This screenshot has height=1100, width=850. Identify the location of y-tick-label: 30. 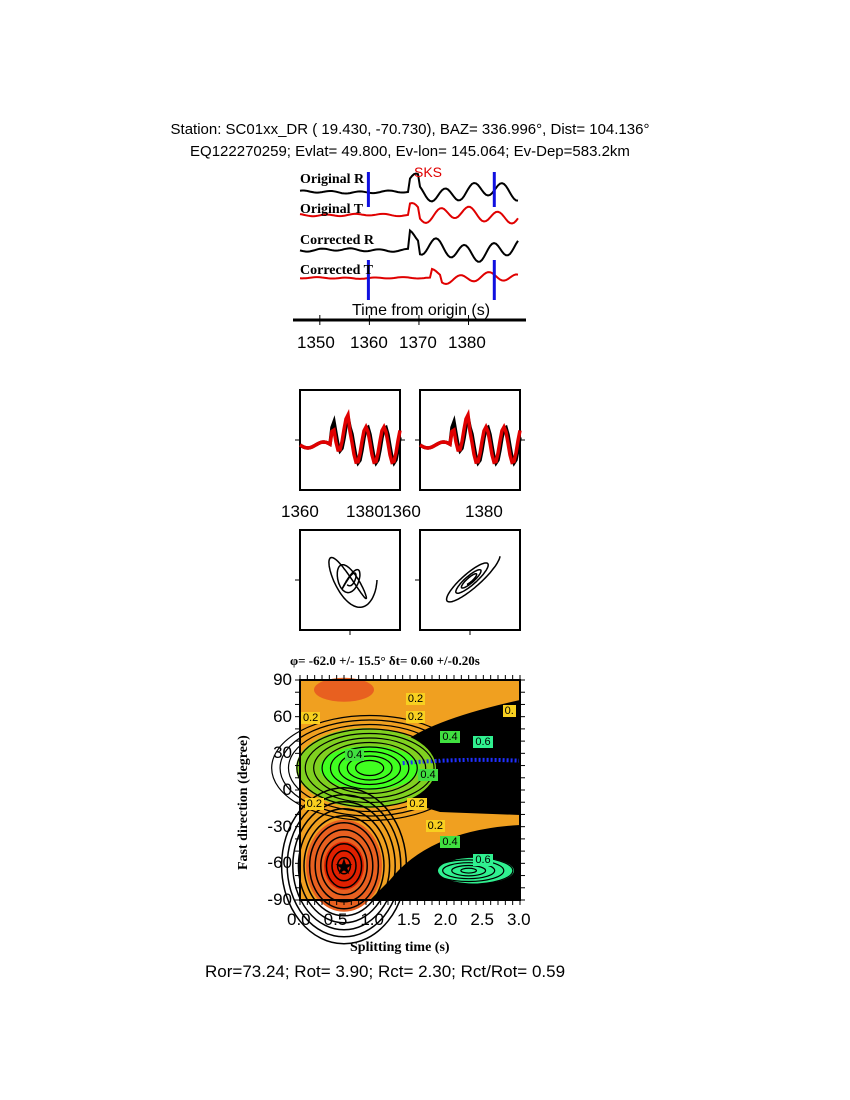
(282, 753).